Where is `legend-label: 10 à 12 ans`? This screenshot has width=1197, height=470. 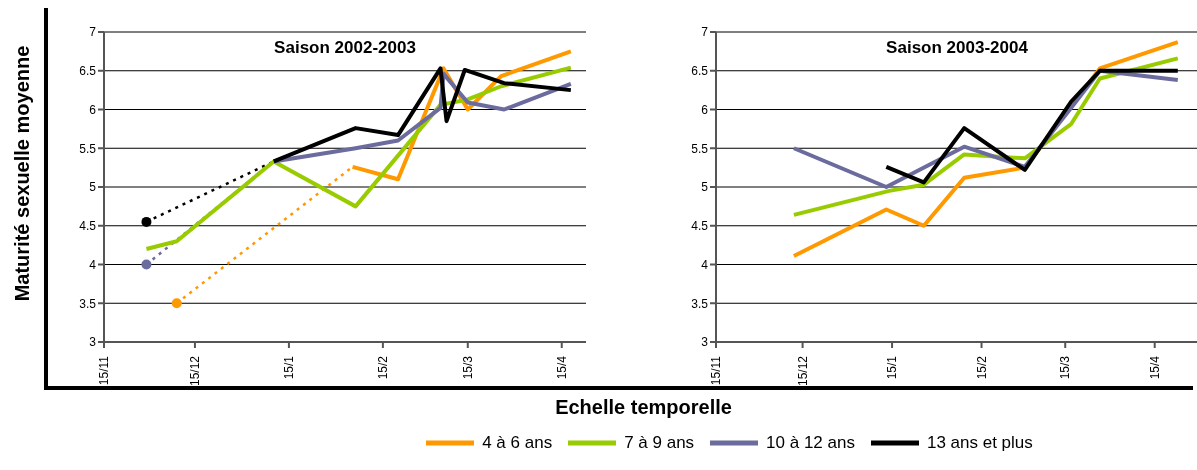 legend-label: 10 à 12 ans is located at coordinates (810, 443).